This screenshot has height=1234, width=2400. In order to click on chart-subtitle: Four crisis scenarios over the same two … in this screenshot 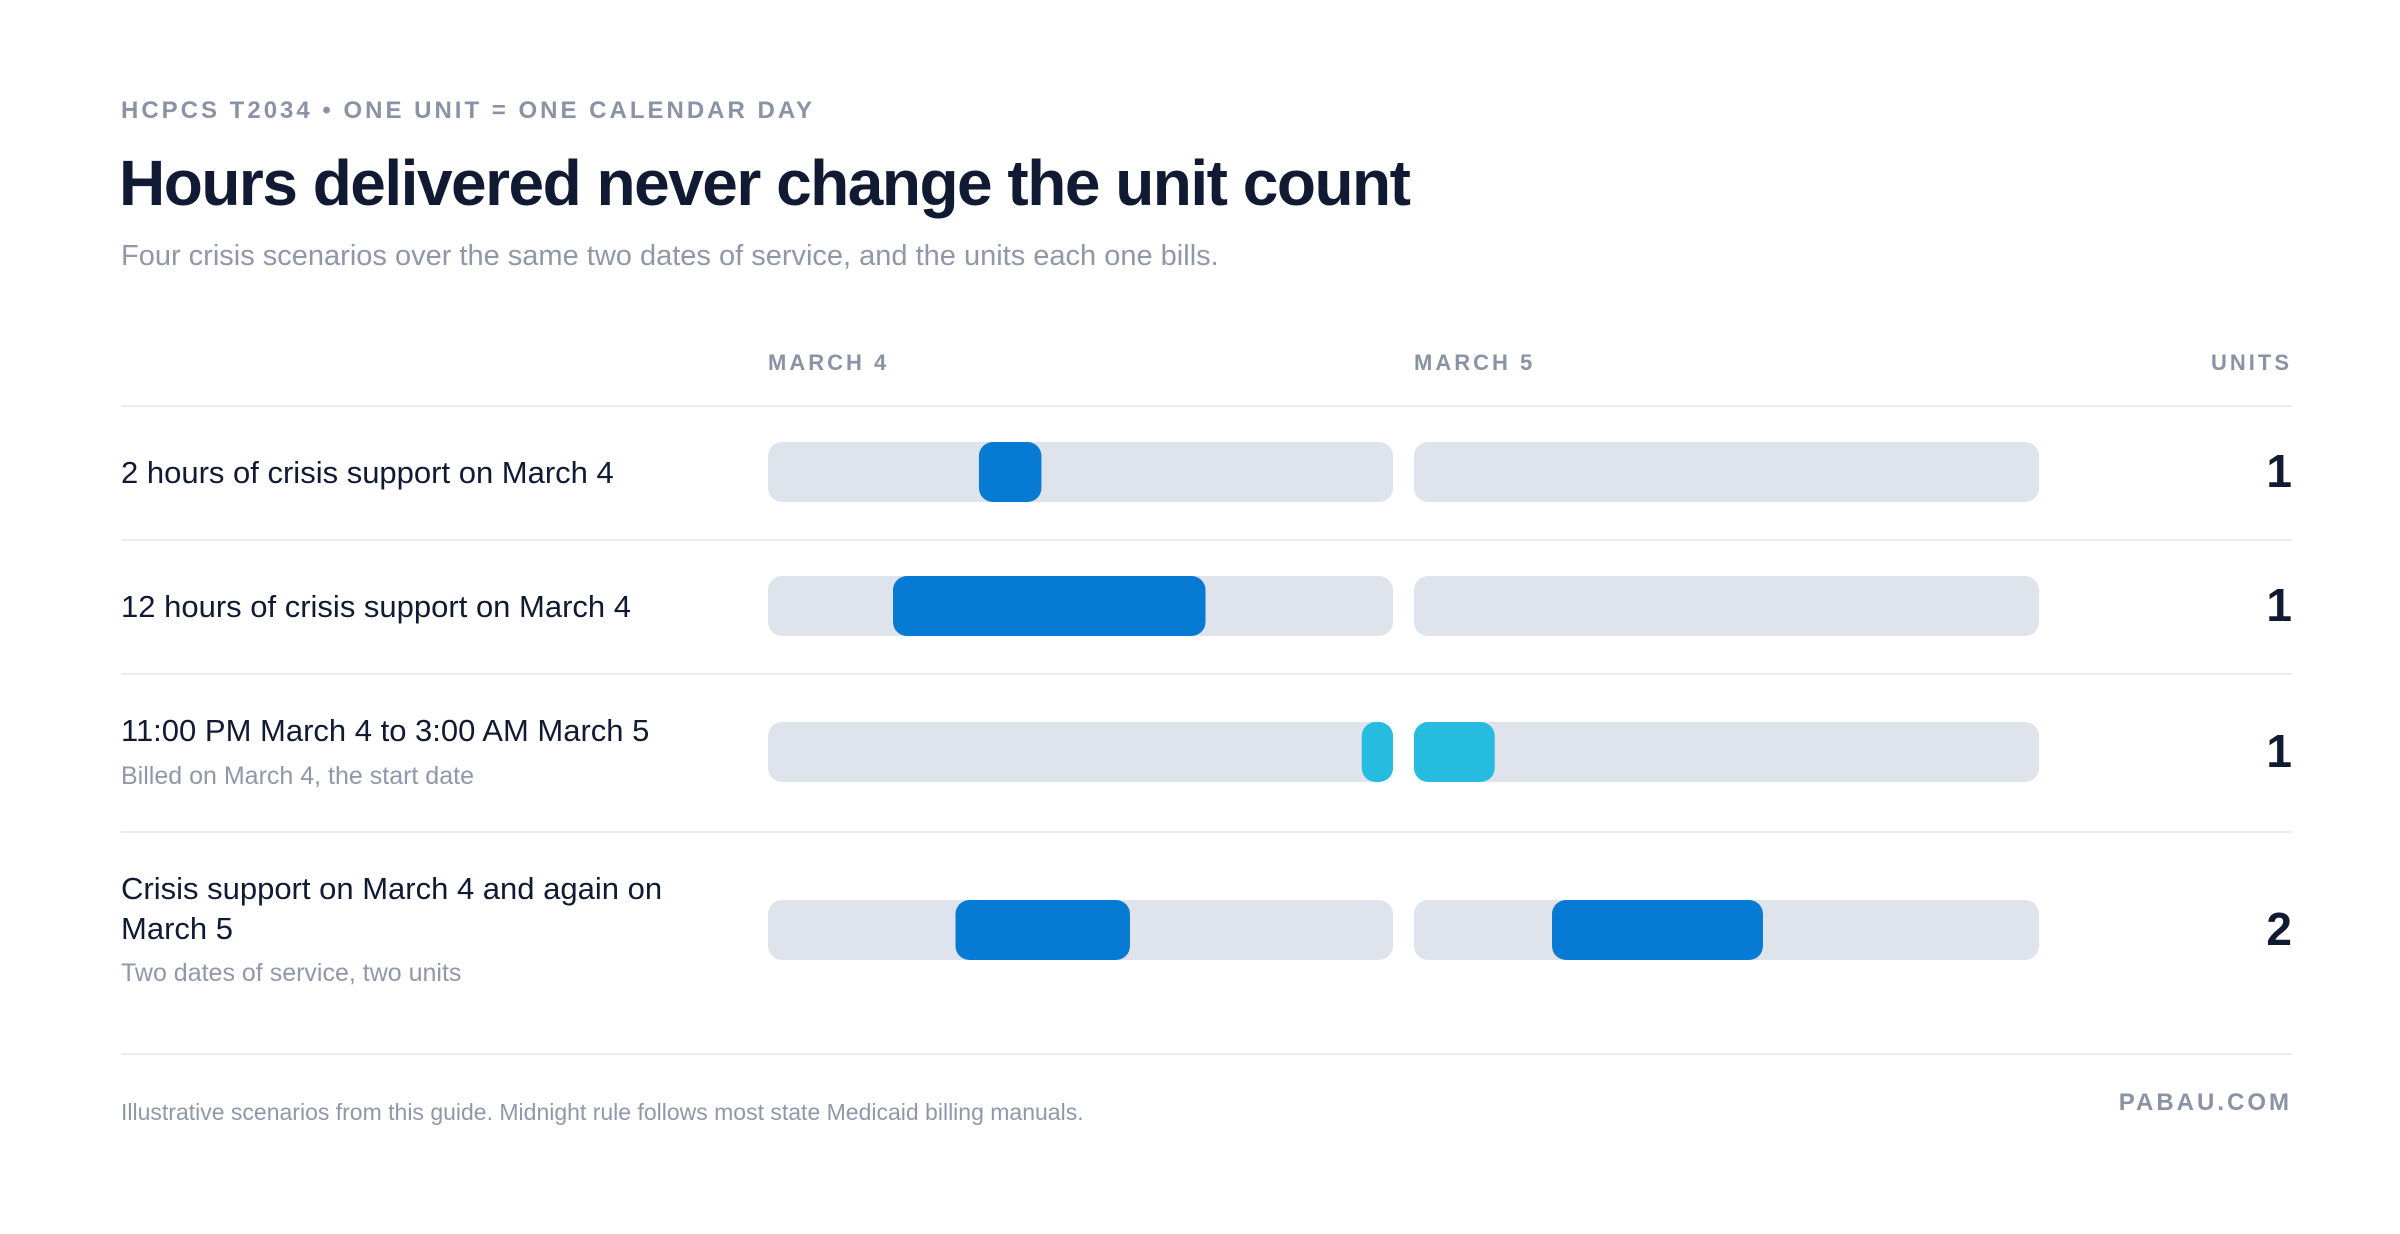, I will do `click(670, 256)`.